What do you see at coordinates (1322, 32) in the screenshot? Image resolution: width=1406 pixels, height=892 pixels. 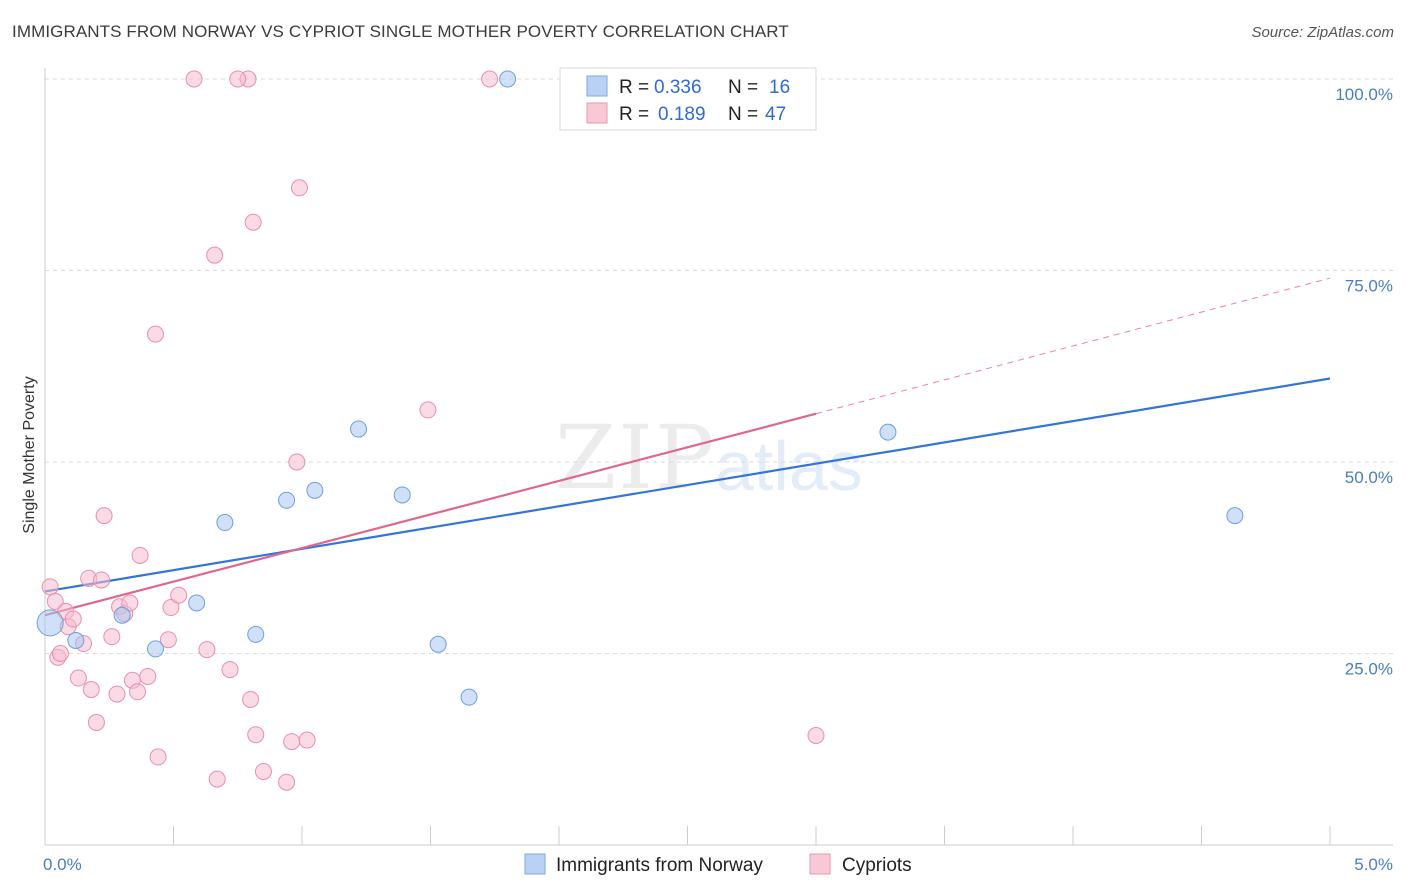 I see `source-credit: Source: ZipAtlas.com` at bounding box center [1322, 32].